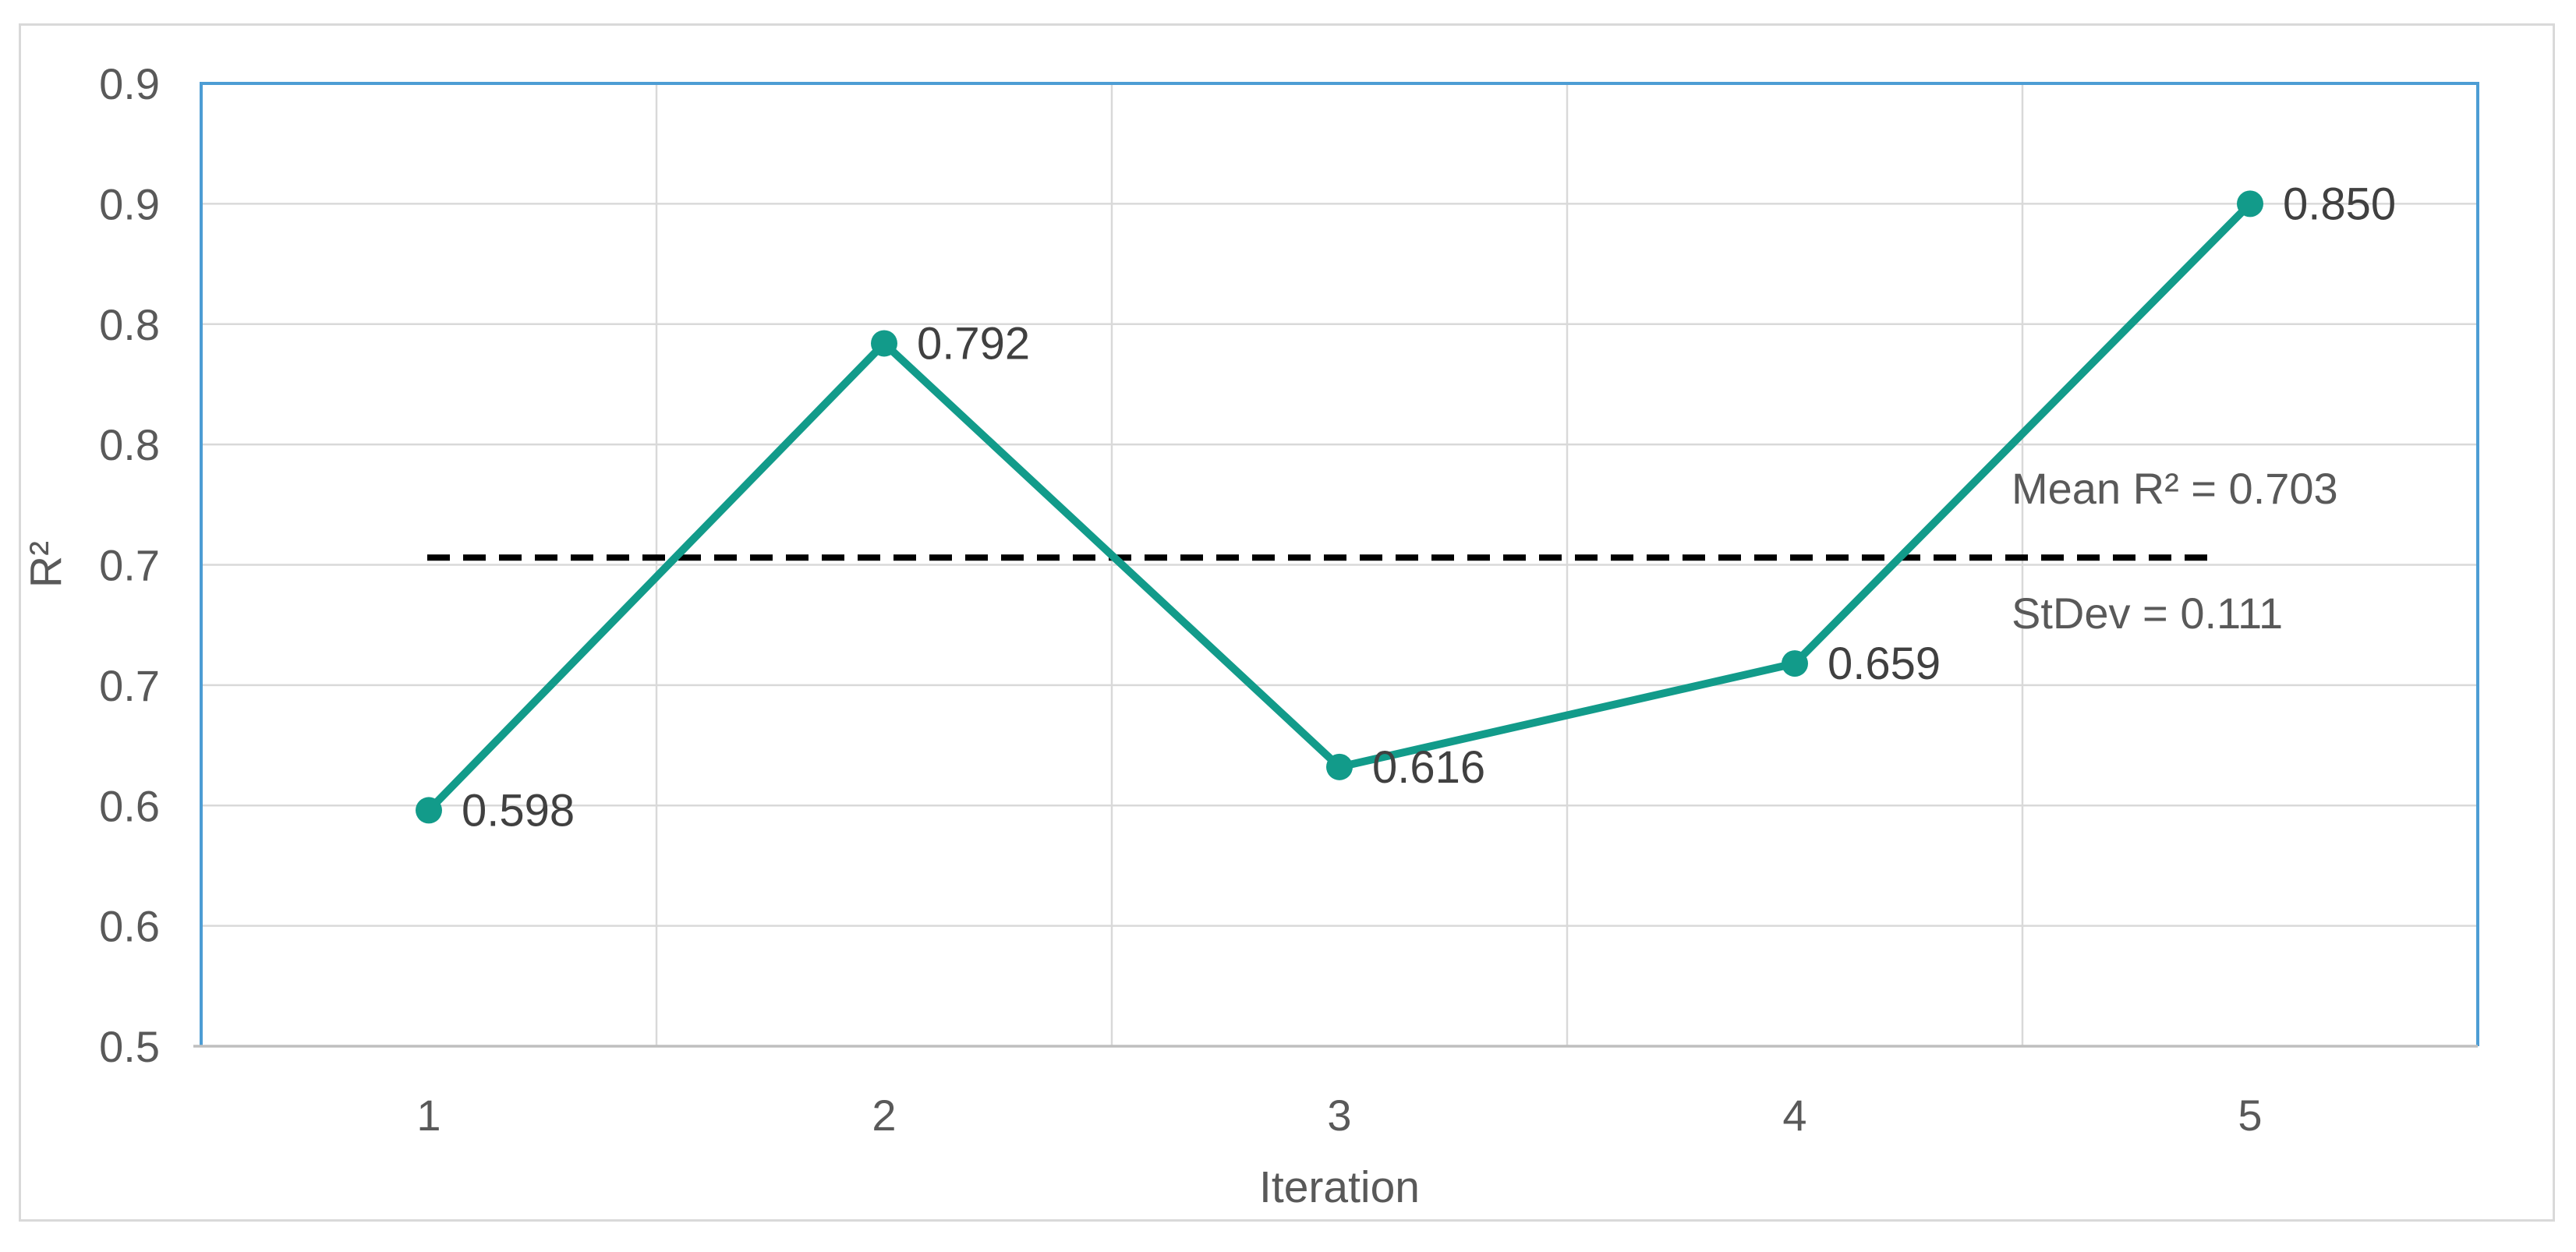 The width and height of the screenshot is (2576, 1252). Describe the element at coordinates (129, 1046) in the screenshot. I see `y-axis-tick-label: 0.5` at that location.